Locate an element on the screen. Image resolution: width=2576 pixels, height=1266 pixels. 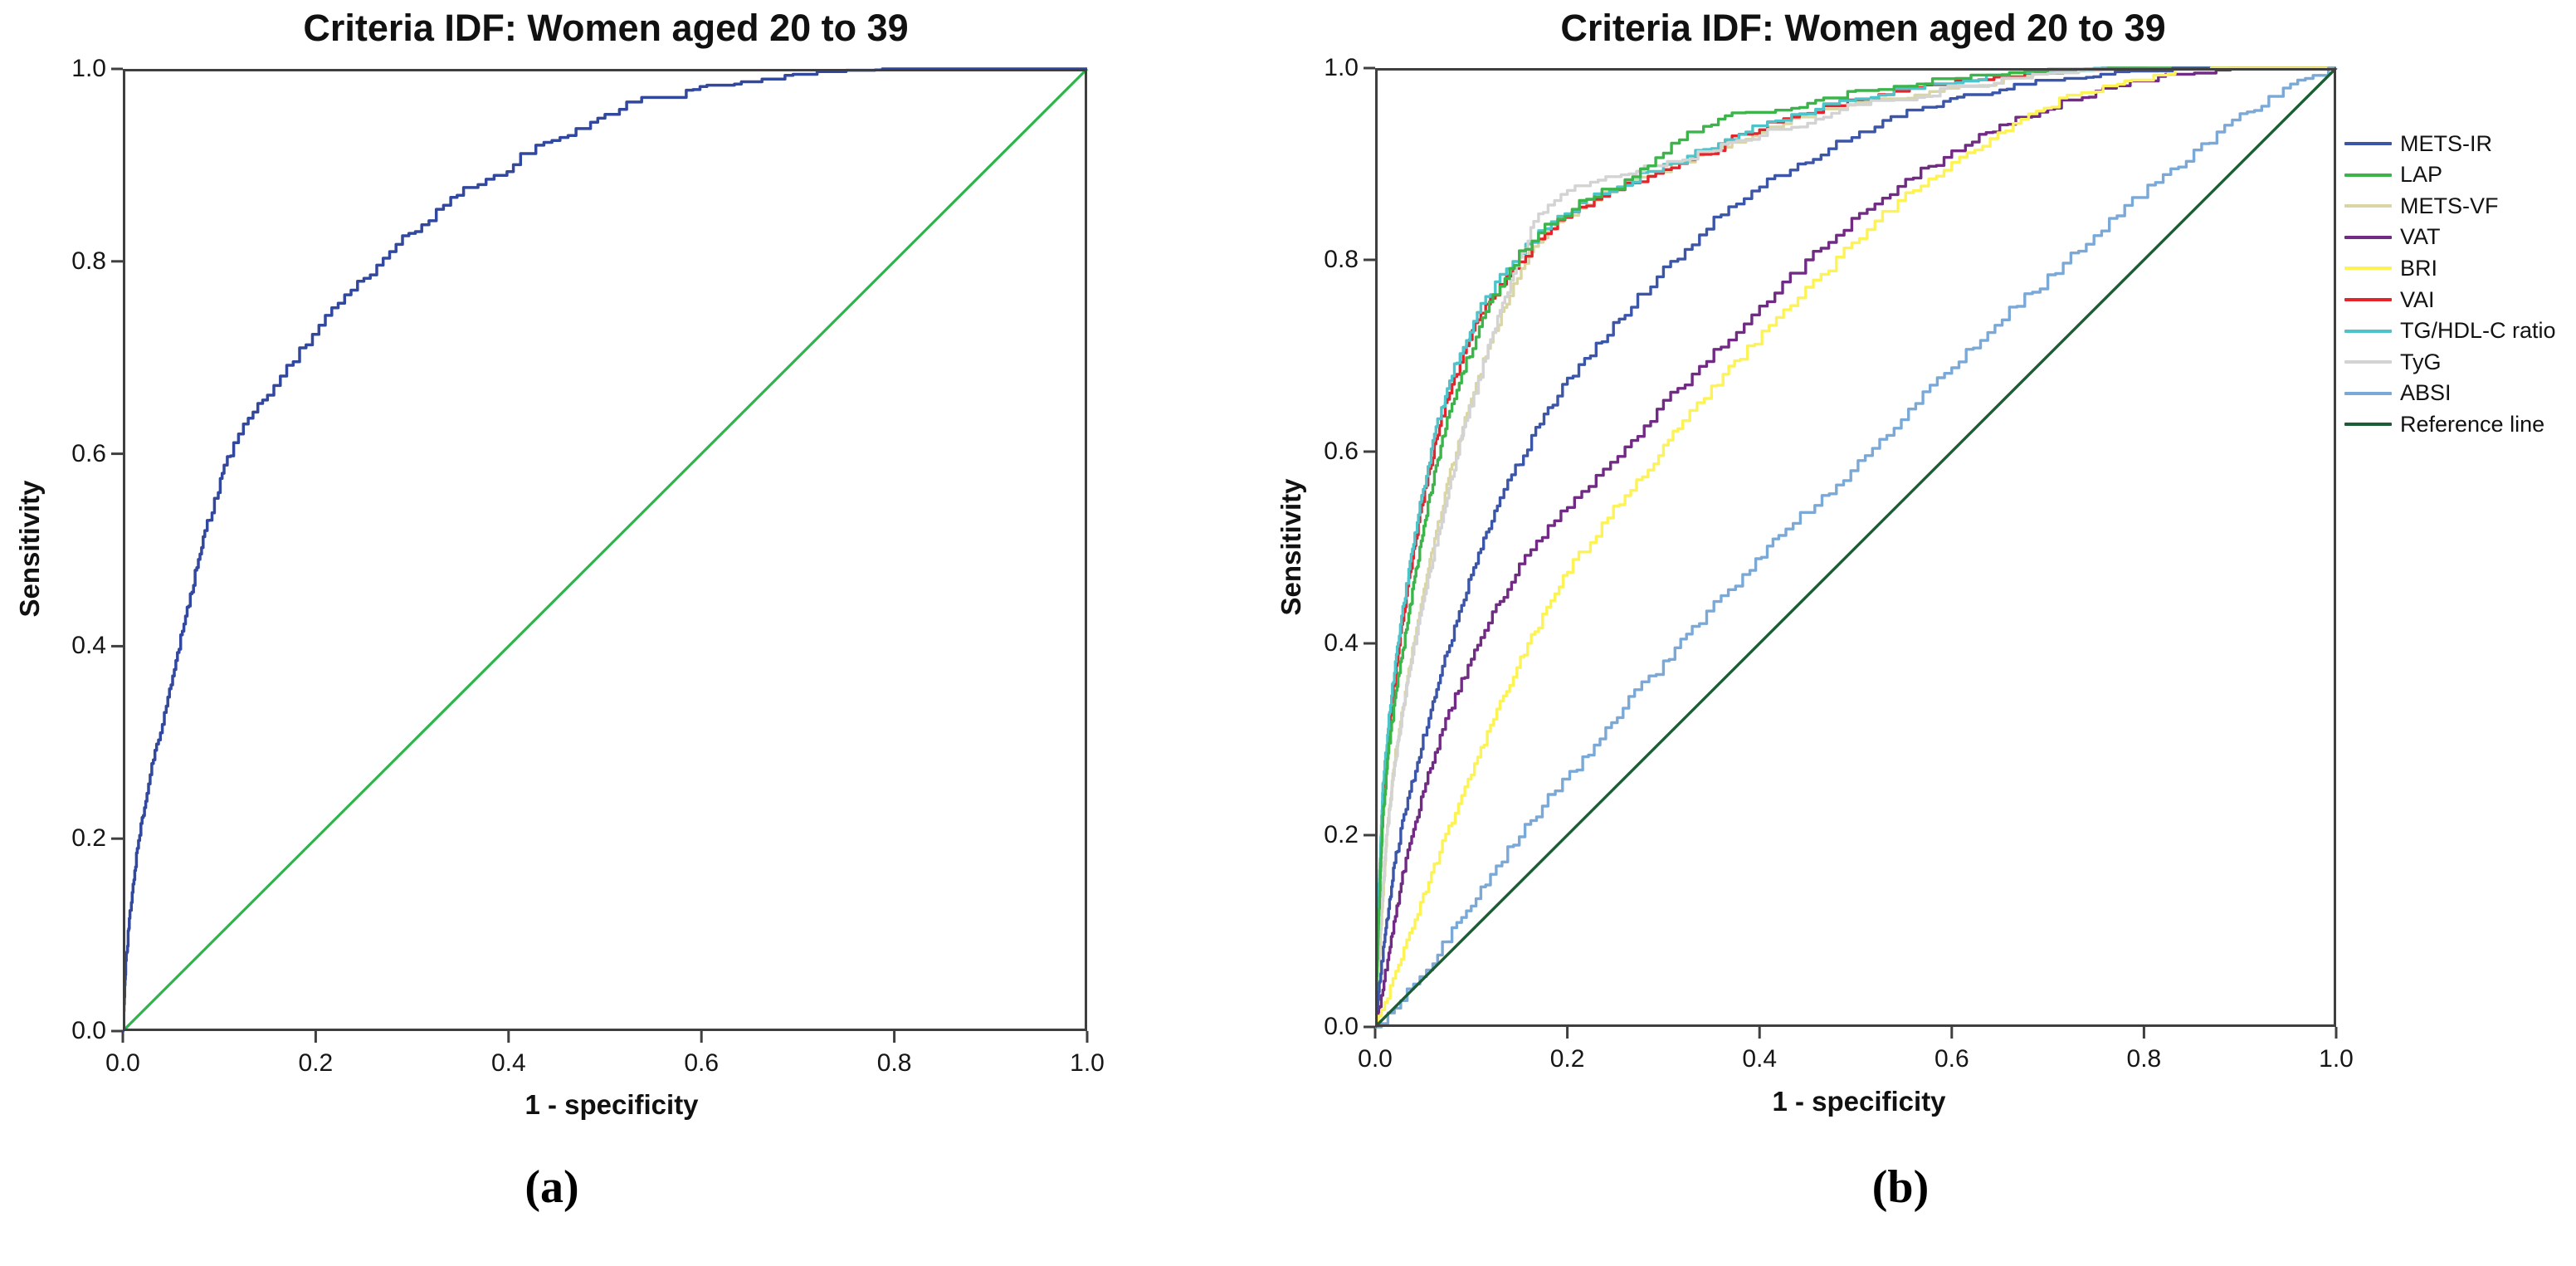
y-axis-label-b: Sensitivity is located at coordinates (1291, 547).